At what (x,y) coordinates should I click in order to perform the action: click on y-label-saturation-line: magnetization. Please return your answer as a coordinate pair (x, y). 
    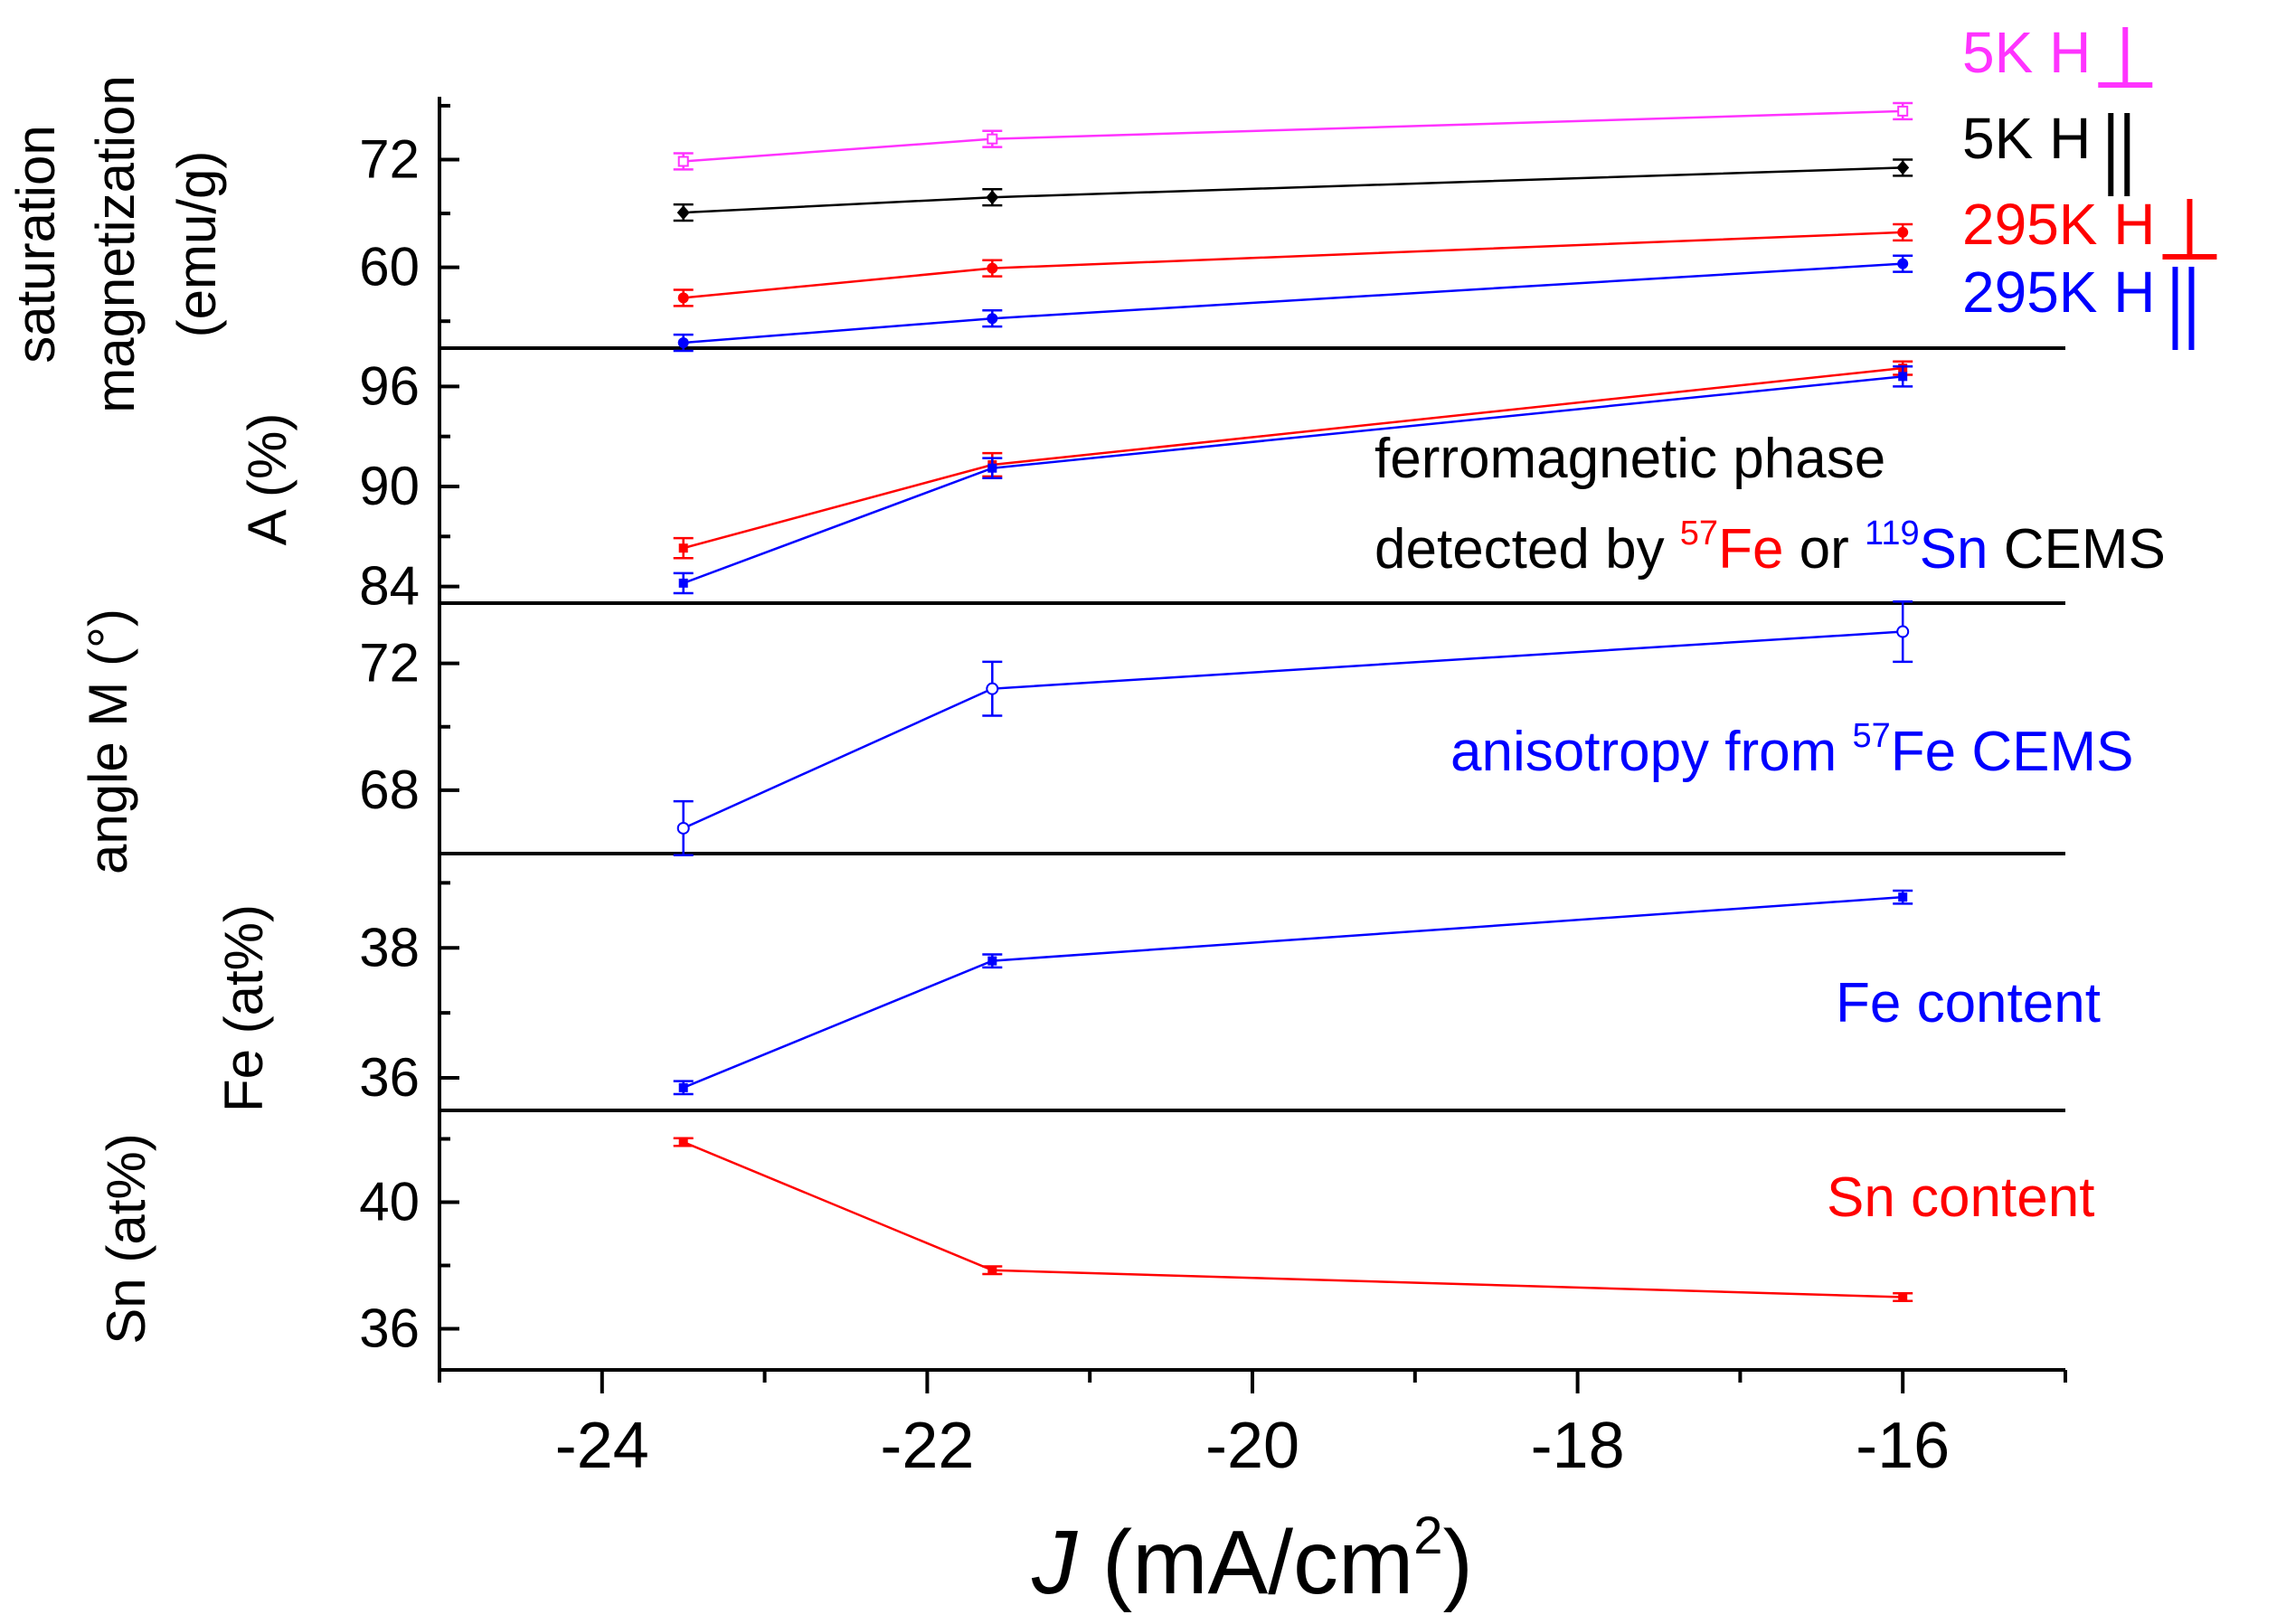
    Looking at the image, I should click on (115, 244).